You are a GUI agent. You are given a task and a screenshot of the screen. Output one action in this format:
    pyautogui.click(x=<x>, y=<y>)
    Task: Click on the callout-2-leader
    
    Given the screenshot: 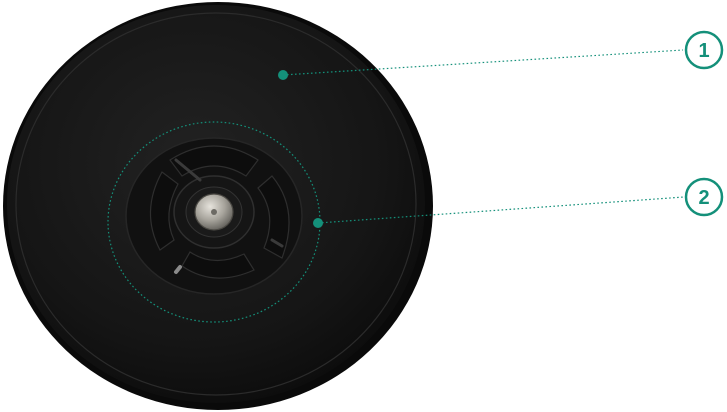 What is the action you would take?
    pyautogui.click(x=501, y=210)
    